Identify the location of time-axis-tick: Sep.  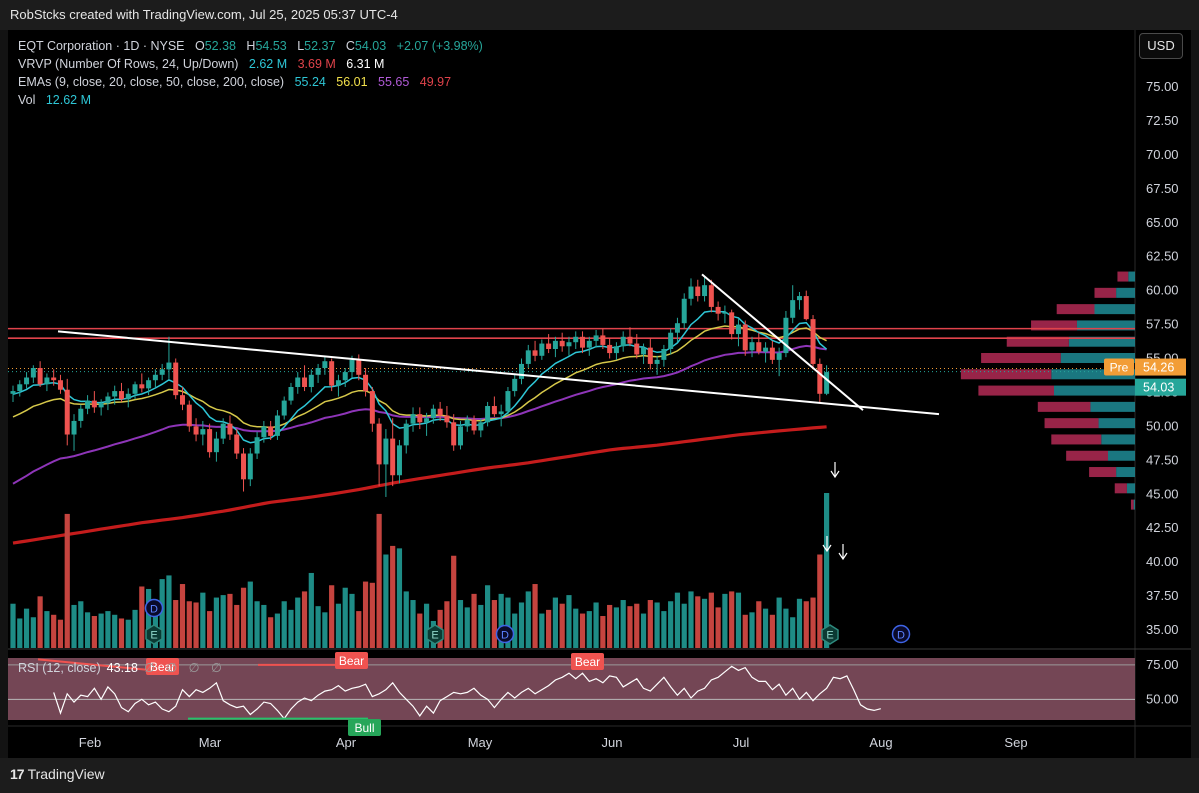
(1015, 742).